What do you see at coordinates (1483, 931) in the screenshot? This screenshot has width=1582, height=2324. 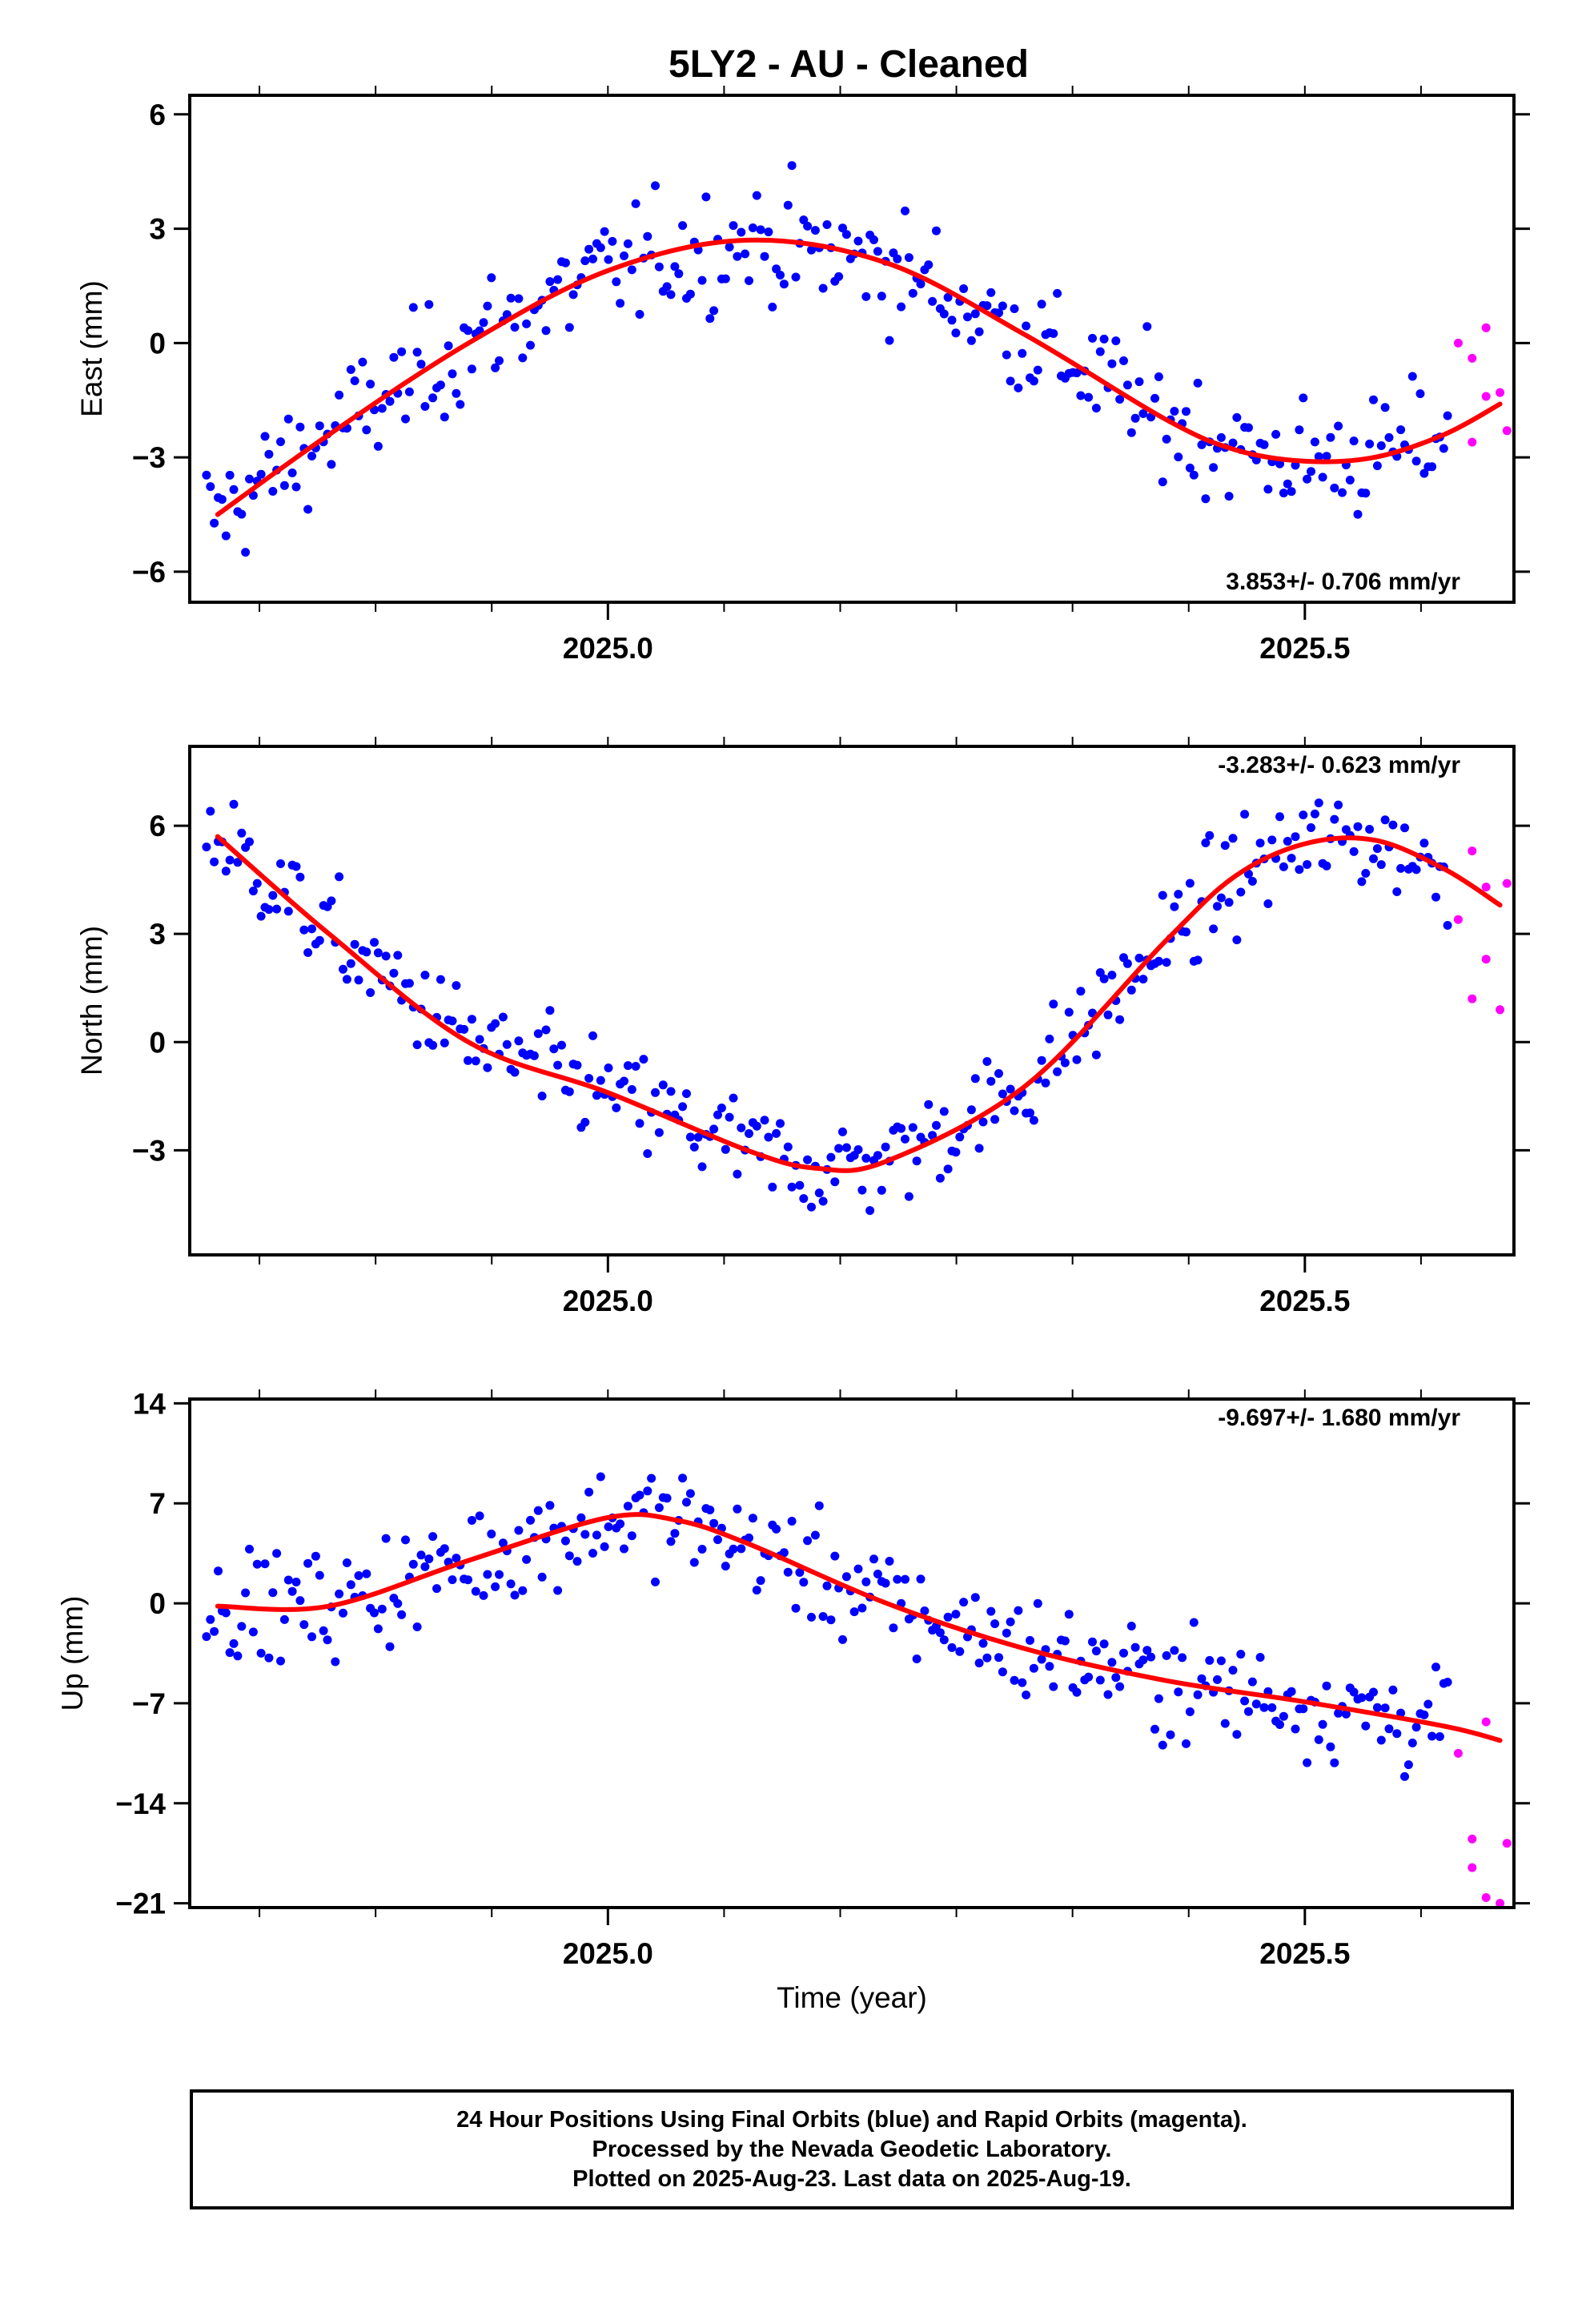 I see `rapid-orbit-points` at bounding box center [1483, 931].